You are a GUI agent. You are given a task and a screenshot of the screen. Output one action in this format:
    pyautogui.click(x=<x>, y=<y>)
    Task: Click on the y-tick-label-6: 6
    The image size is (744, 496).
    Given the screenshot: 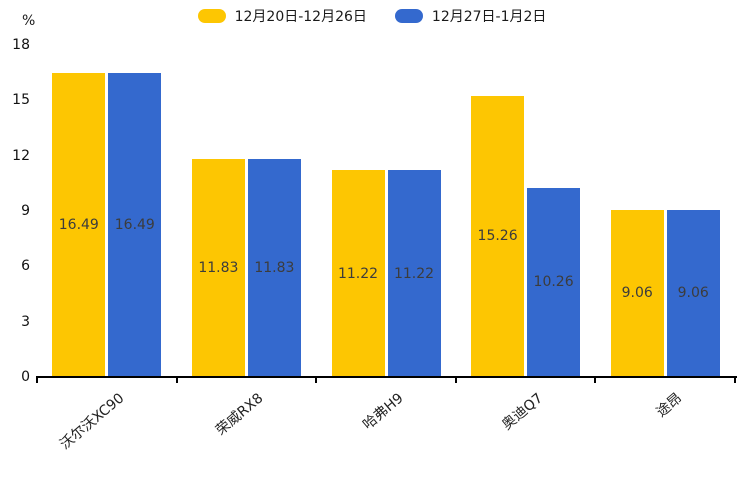 What is the action you would take?
    pyautogui.click(x=25, y=266)
    